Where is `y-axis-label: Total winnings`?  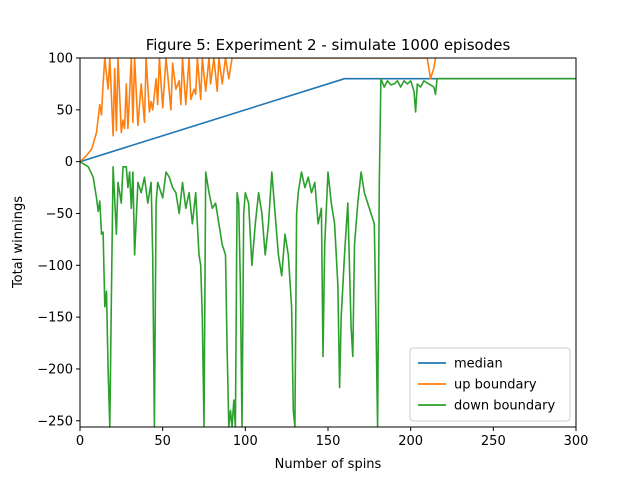 y-axis-label: Total winnings is located at coordinates (18, 242).